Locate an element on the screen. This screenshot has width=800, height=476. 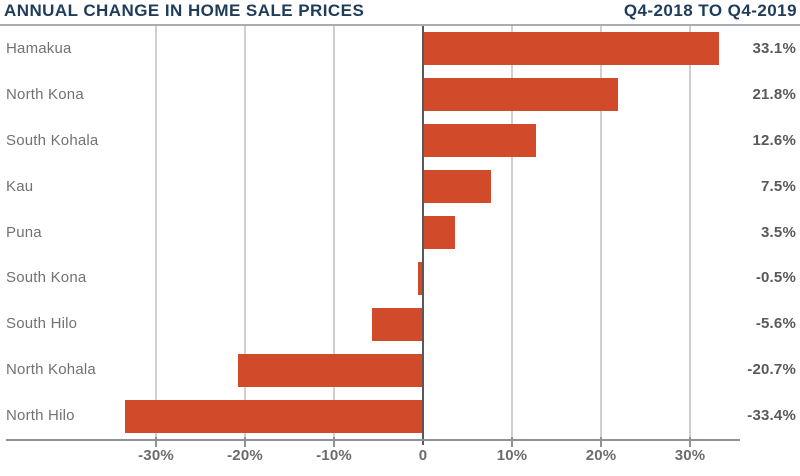
value-label: -33.4% is located at coordinates (771, 416).